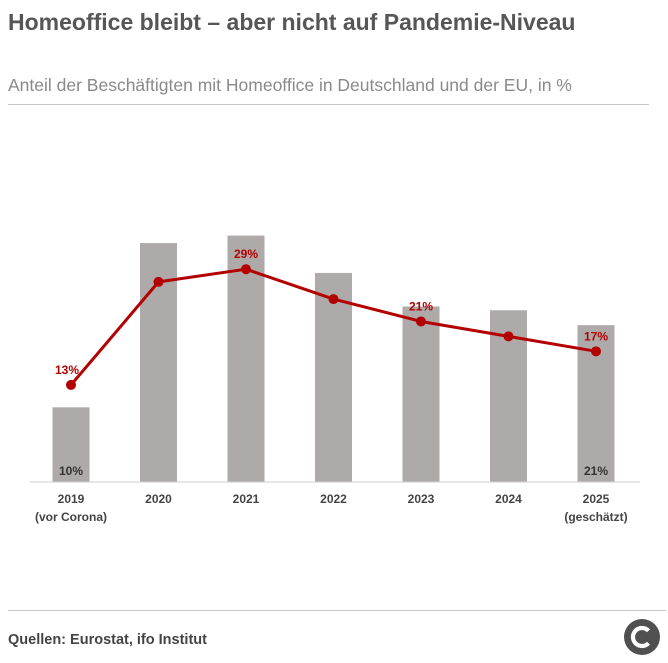 The height and width of the screenshot is (663, 668). What do you see at coordinates (595, 517) in the screenshot?
I see `x-tick-label-2025-note: (geschätzt)` at bounding box center [595, 517].